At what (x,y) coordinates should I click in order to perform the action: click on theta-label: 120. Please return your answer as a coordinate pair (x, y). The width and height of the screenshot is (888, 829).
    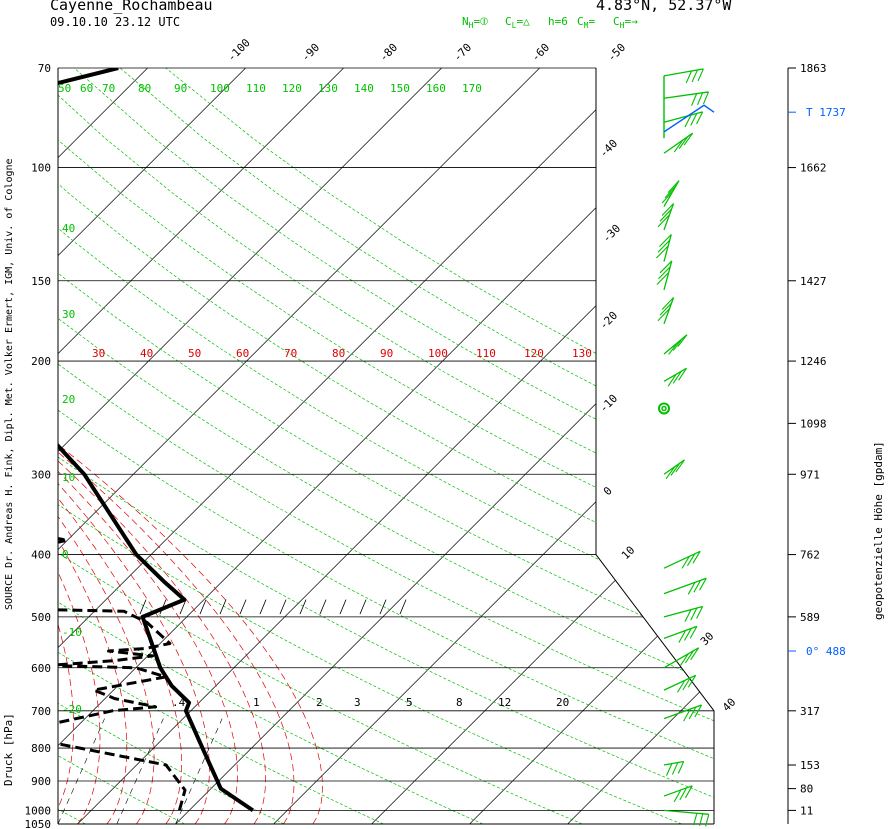
    Looking at the image, I should click on (292, 88).